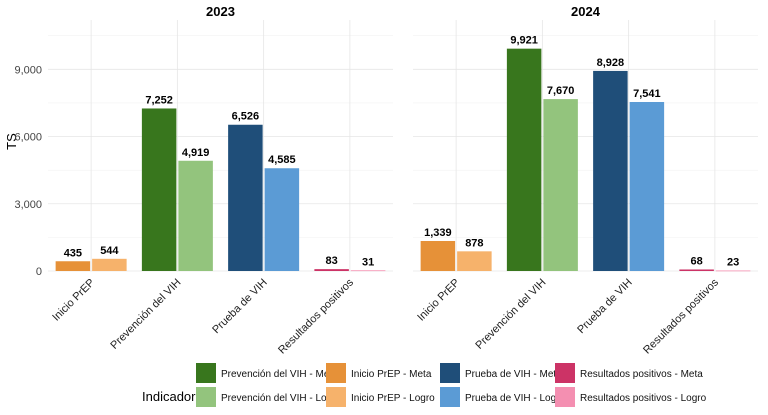 The image size is (768, 415). What do you see at coordinates (515, 398) in the screenshot?
I see `legend-entry: Prueba de VIH - Logro` at bounding box center [515, 398].